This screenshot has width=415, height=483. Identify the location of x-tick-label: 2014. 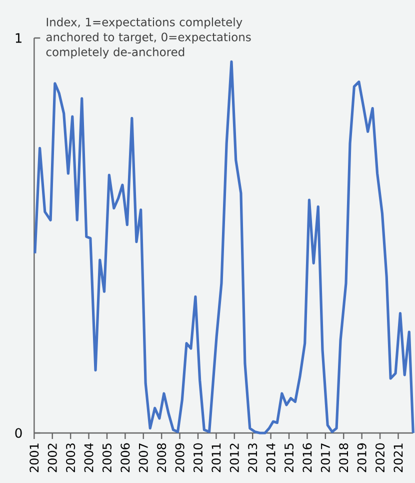
(271, 457).